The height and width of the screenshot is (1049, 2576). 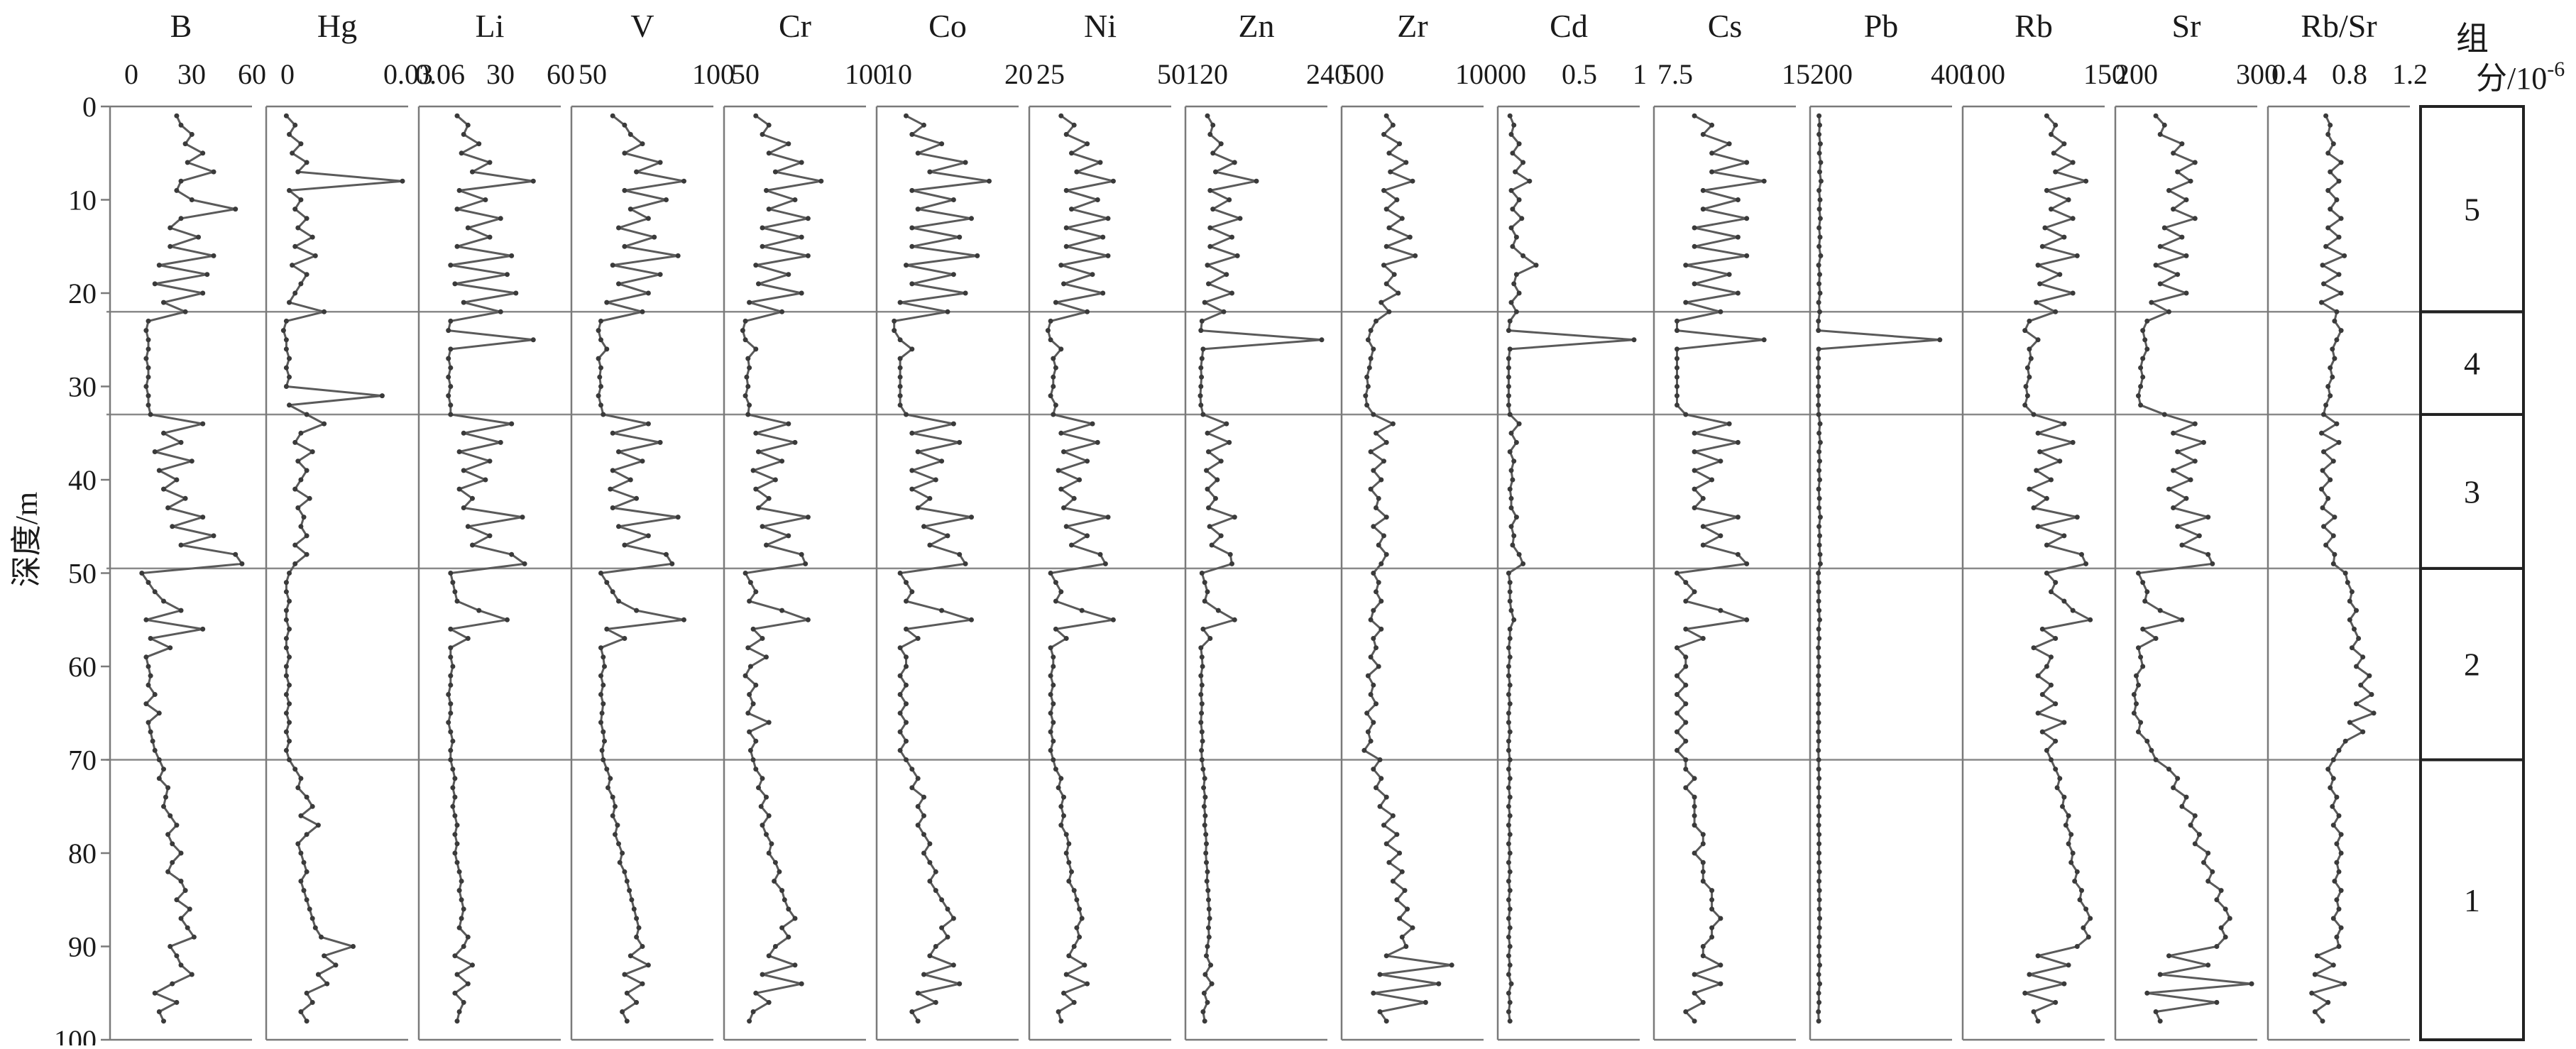 I want to click on x-tick-label-zr-0: 500, so click(x=1363, y=74).